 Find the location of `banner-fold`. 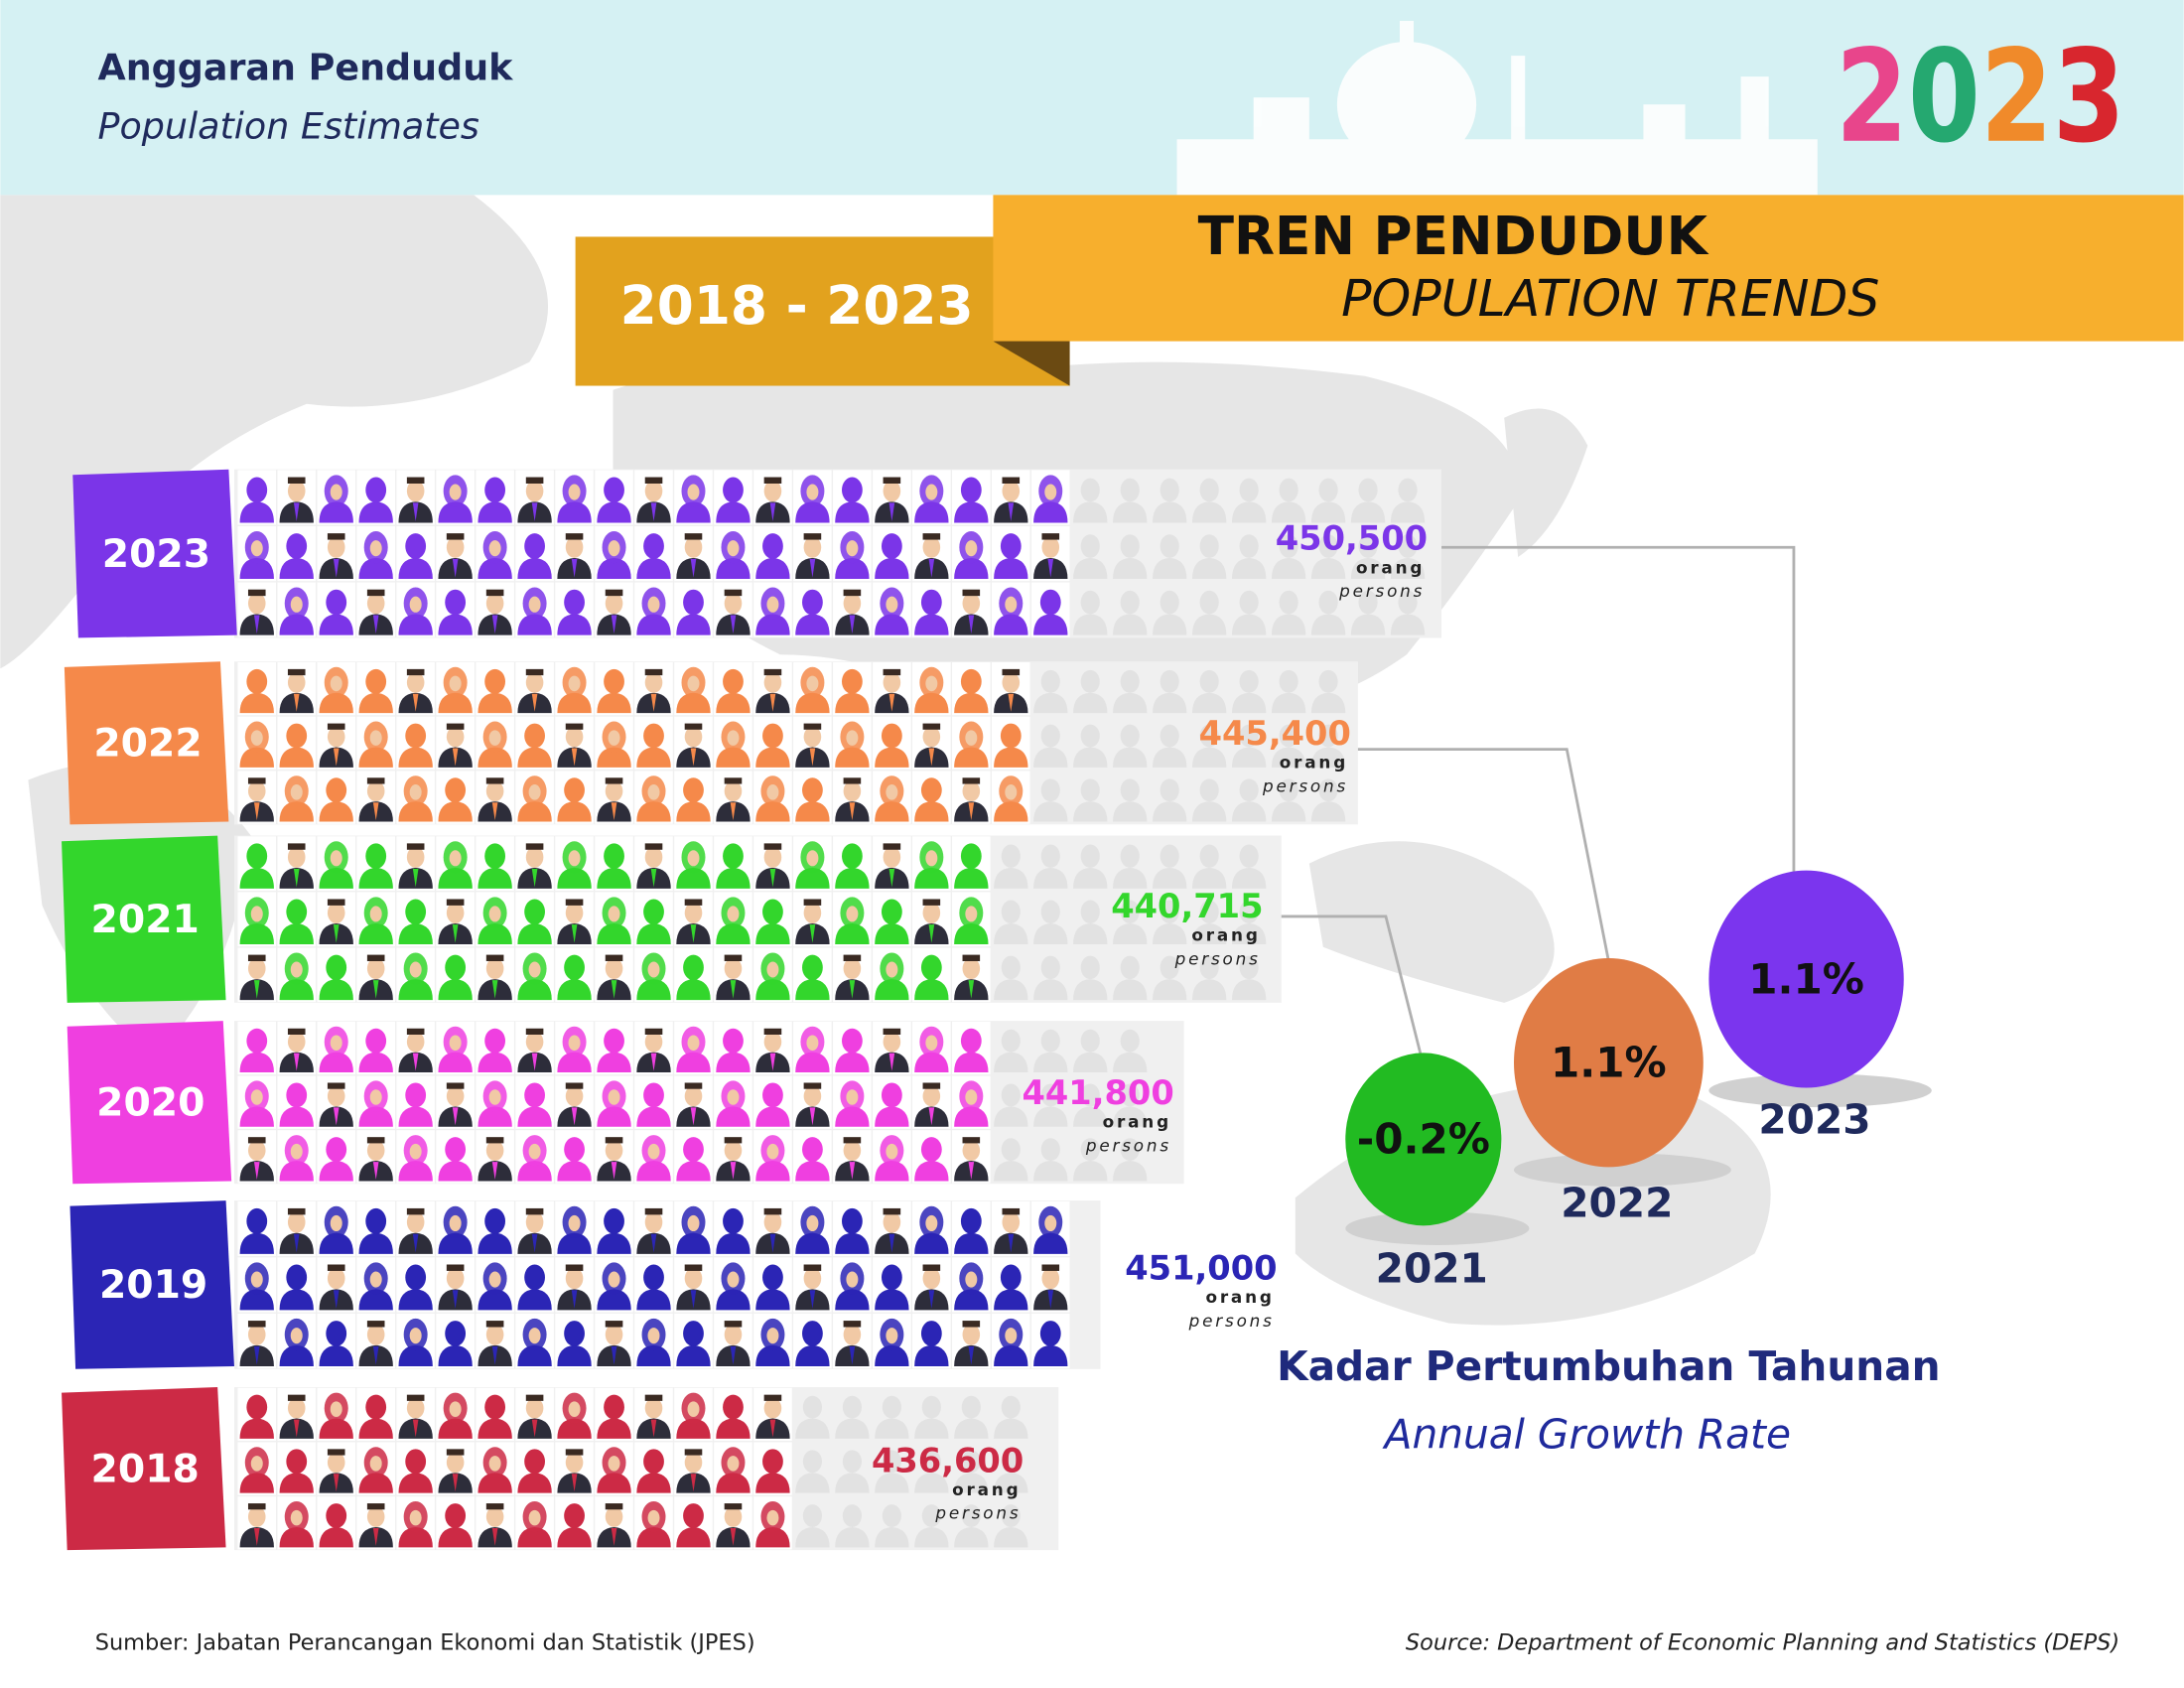

banner-fold is located at coordinates (1031, 363).